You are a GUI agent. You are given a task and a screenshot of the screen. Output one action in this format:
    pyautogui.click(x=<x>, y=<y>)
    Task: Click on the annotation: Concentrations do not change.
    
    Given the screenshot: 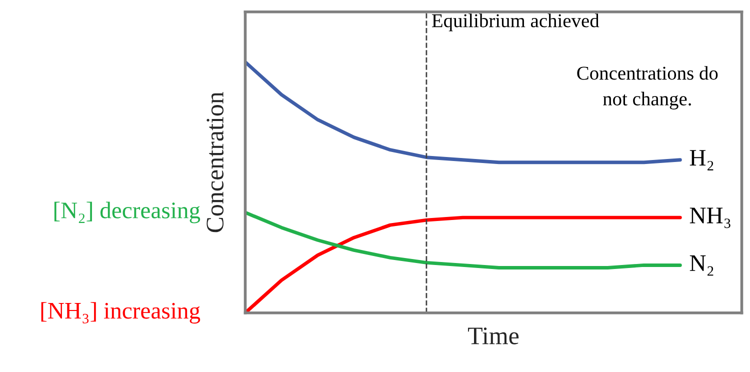 What is the action you would take?
    pyautogui.click(x=647, y=88)
    